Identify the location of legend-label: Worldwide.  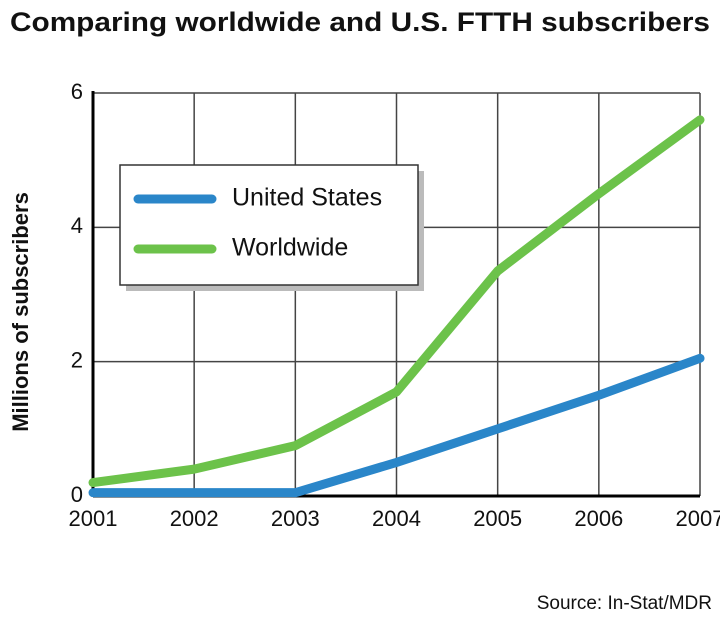
(290, 248).